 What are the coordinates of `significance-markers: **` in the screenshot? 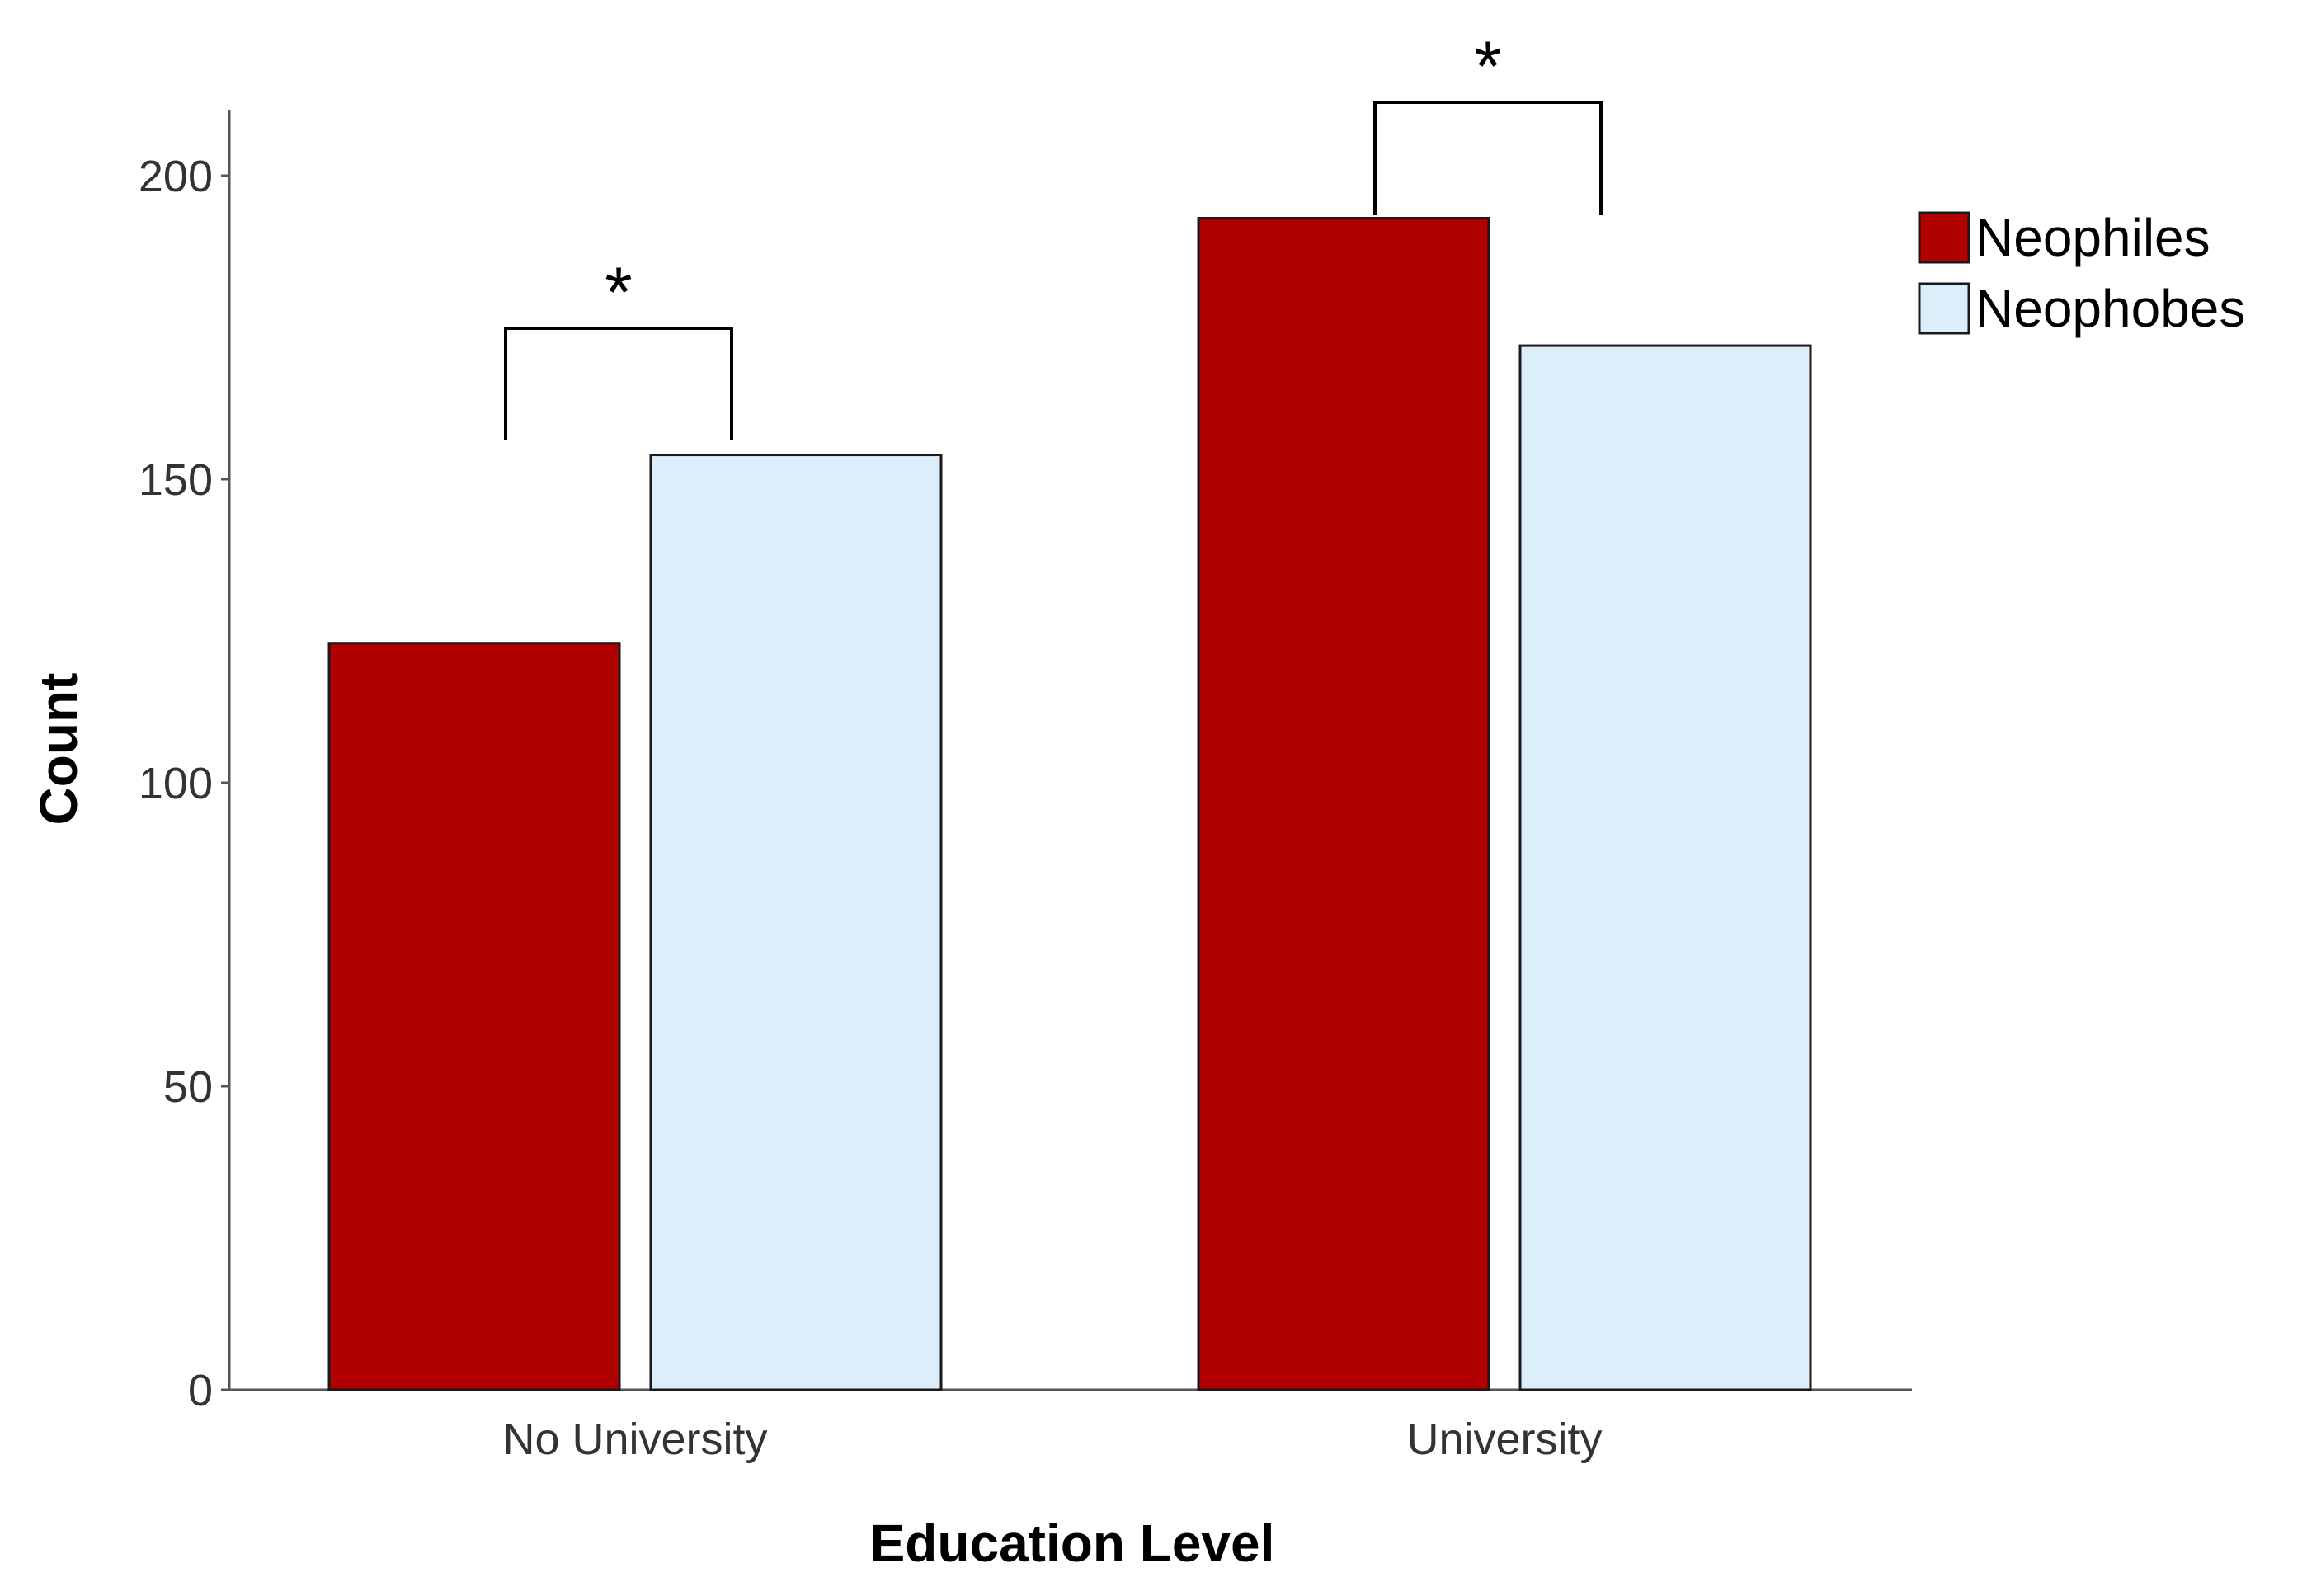 It's located at (1053, 234).